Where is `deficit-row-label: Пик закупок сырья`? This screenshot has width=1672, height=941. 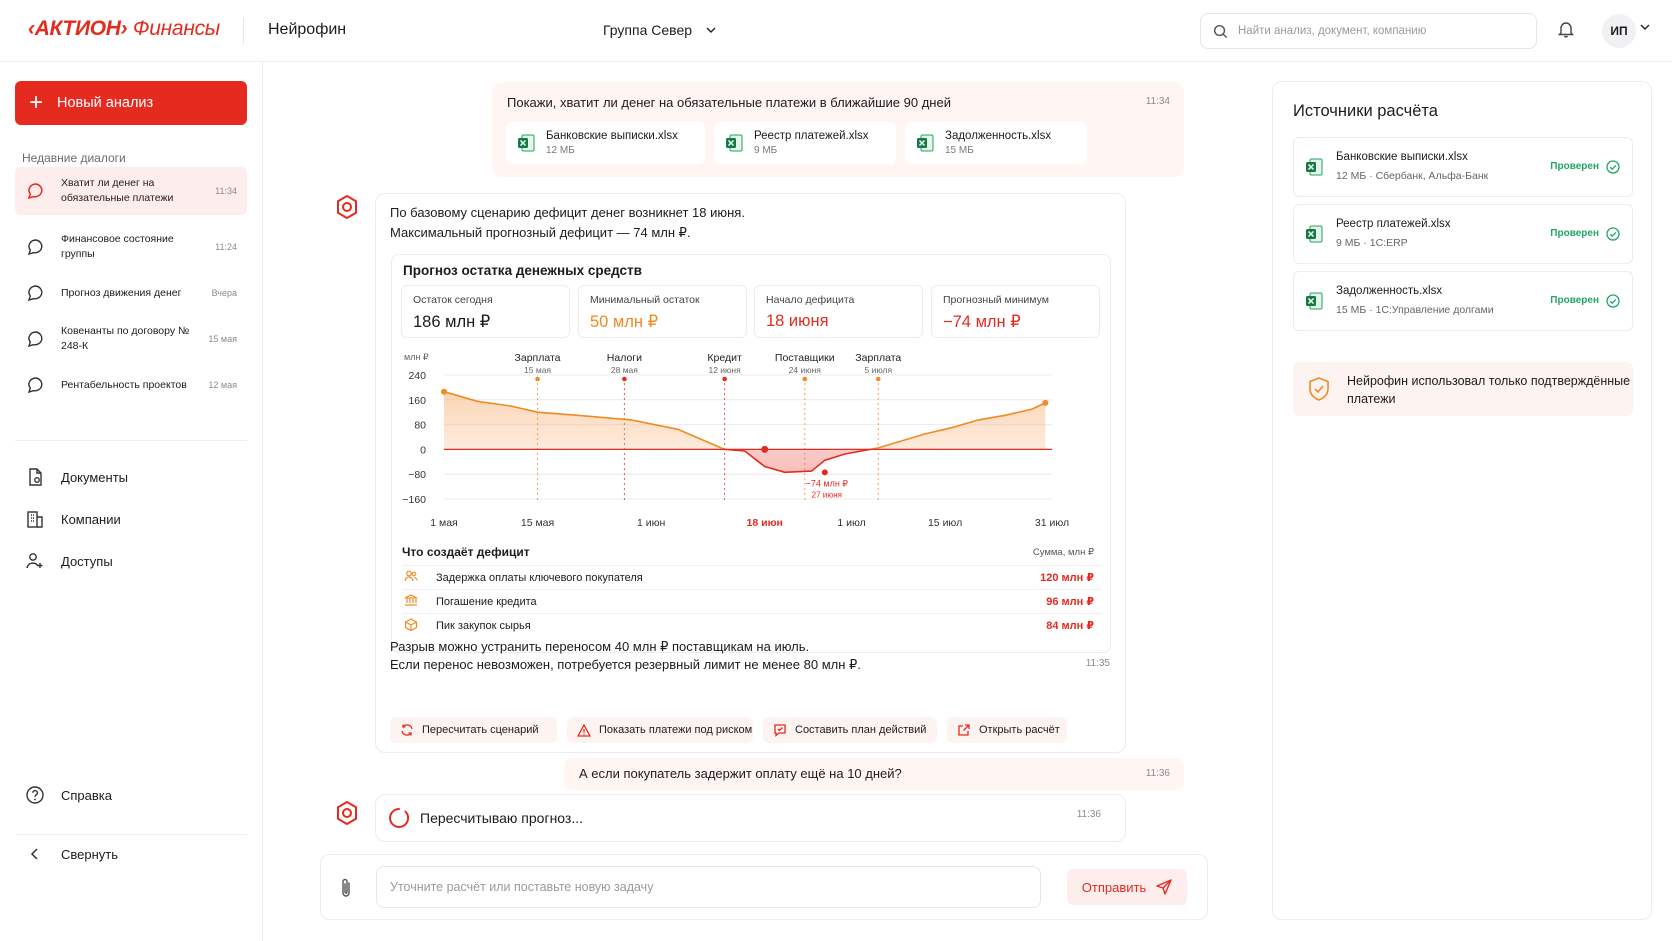
deficit-row-label: Пик закупок сырья is located at coordinates (483, 625).